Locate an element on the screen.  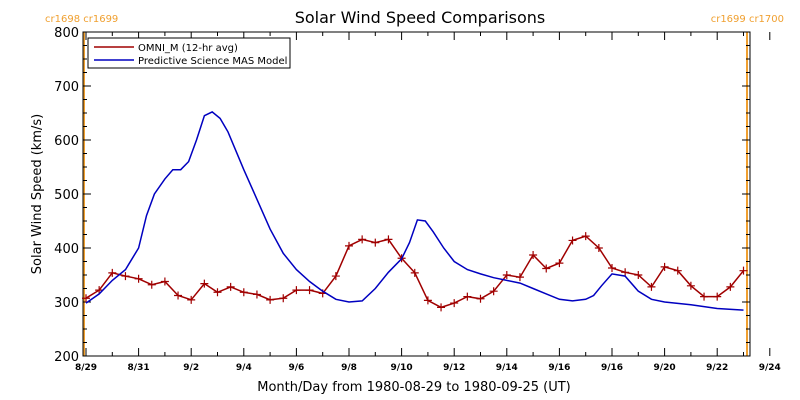
carrington-label: cr1699 cr1700 is located at coordinates (747, 19).